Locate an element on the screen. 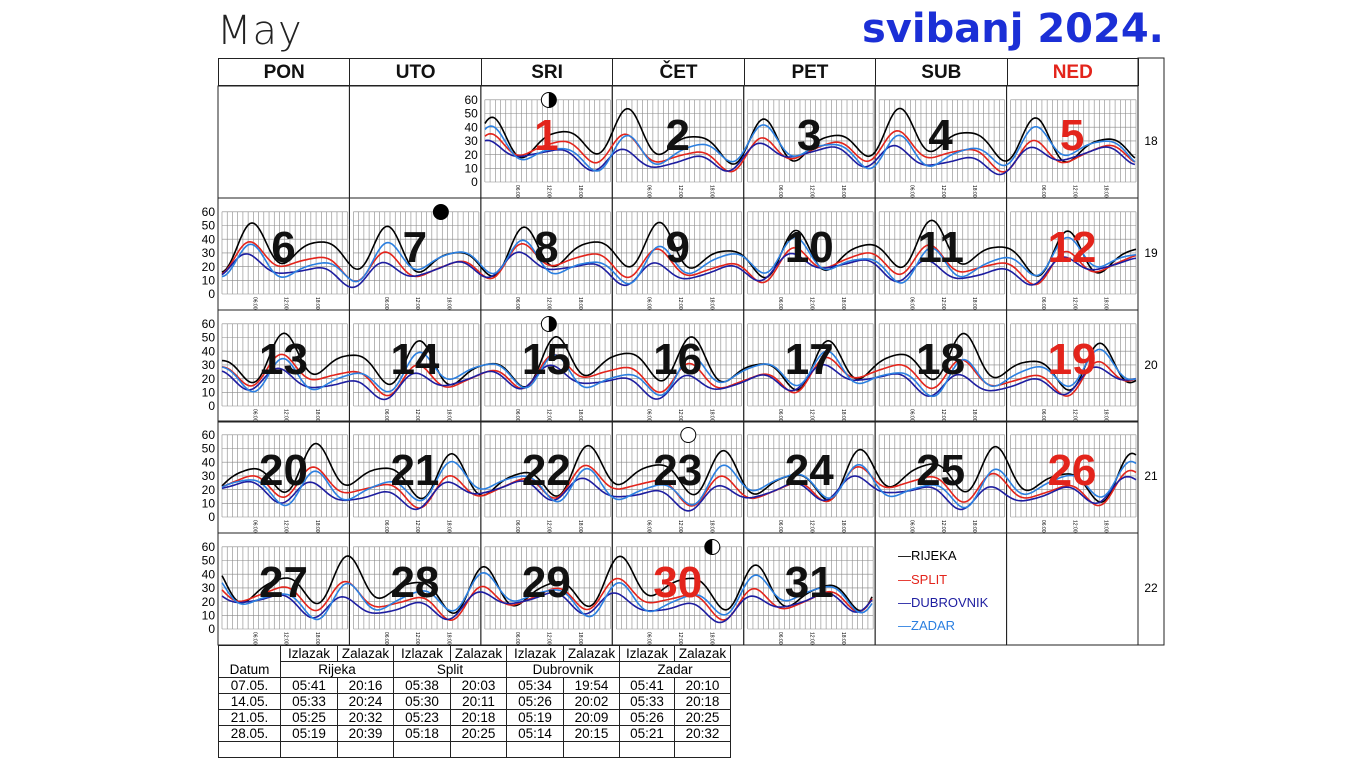 This screenshot has width=1366, height=768. time-cell: 05:23 is located at coordinates (422, 717).